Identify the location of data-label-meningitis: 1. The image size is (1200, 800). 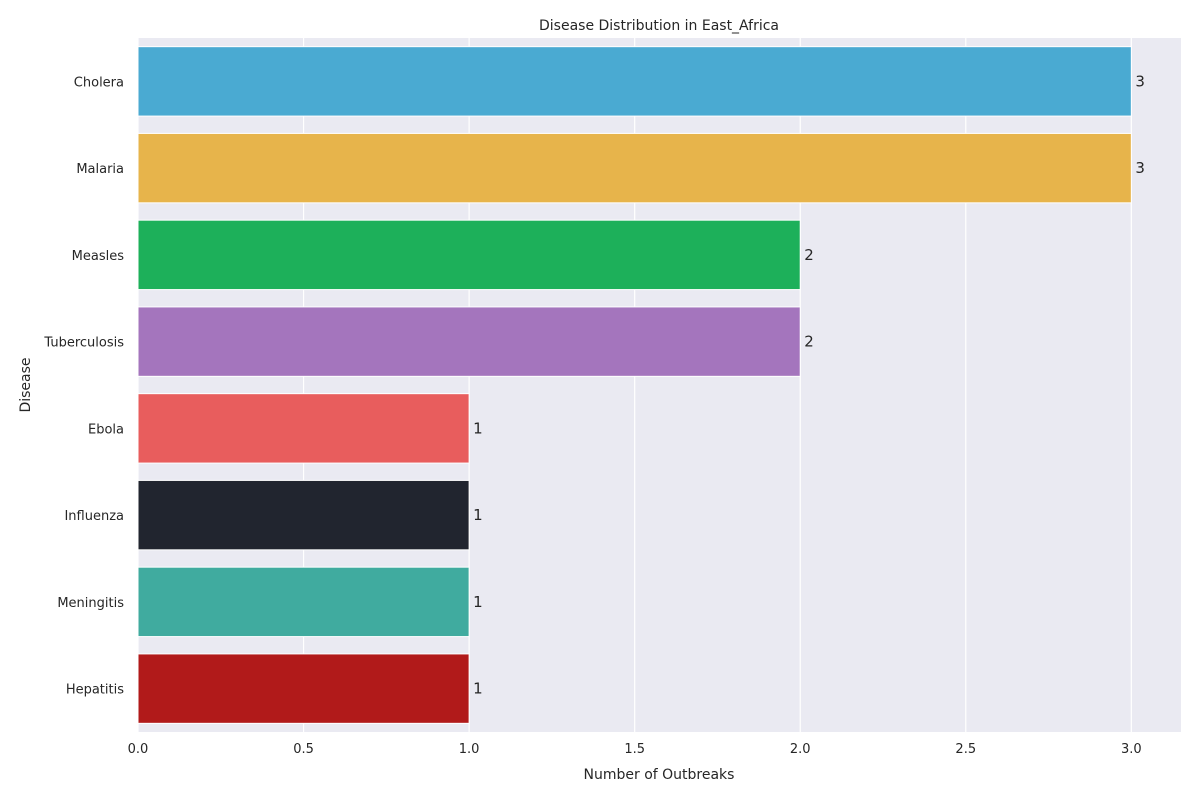
(478, 602).